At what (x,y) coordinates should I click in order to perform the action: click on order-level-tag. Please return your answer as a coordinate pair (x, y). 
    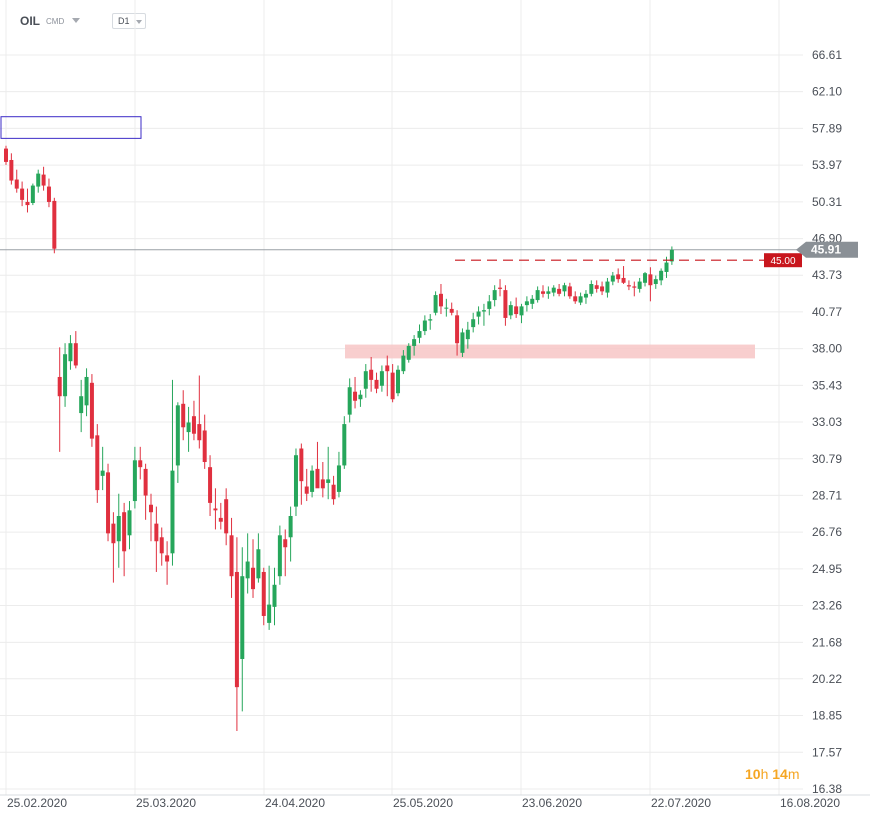
    Looking at the image, I should click on (783, 260).